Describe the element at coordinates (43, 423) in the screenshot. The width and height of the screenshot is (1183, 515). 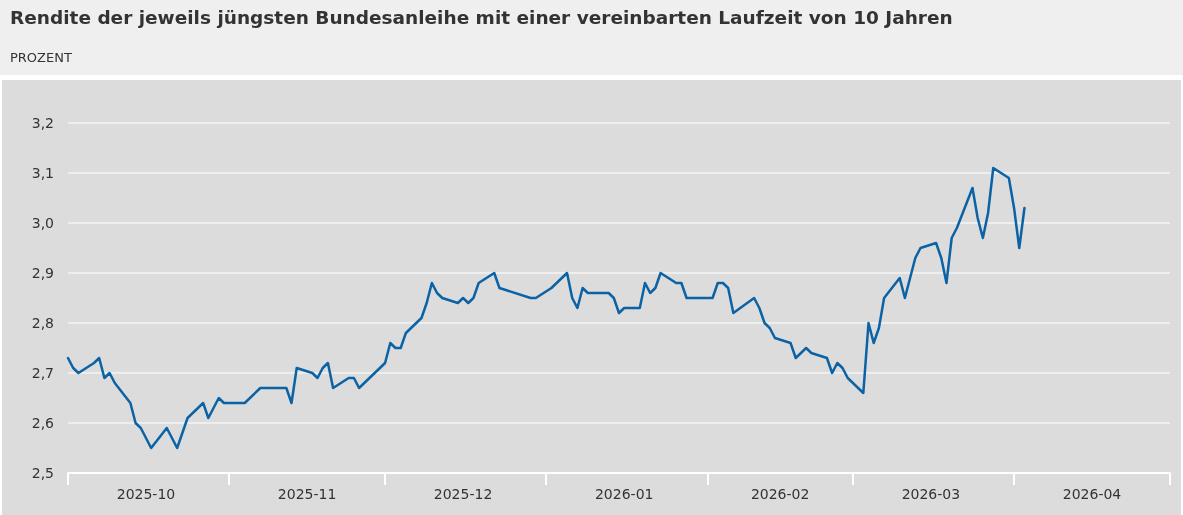
I see `y-tick-label: 2,6` at that location.